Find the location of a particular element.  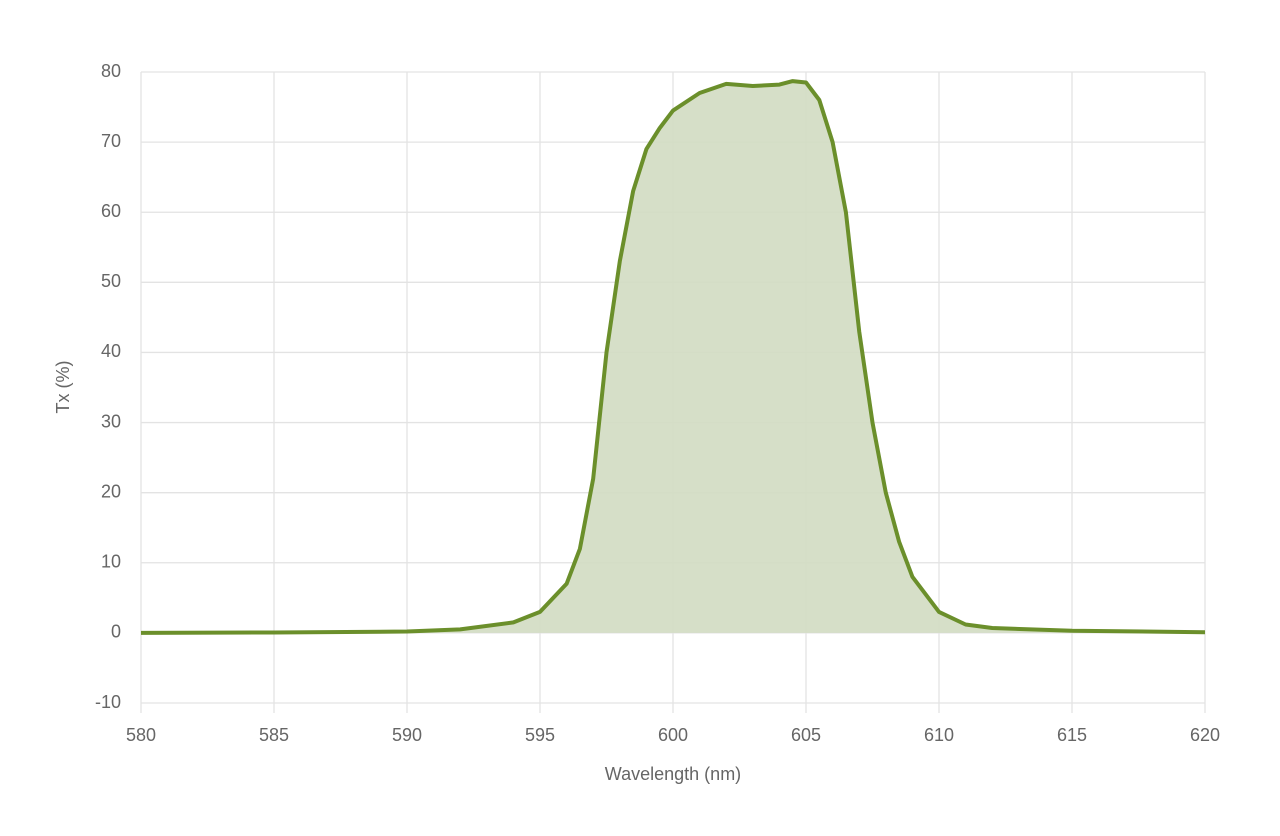

y-tick-label: 0 is located at coordinates (116, 632).